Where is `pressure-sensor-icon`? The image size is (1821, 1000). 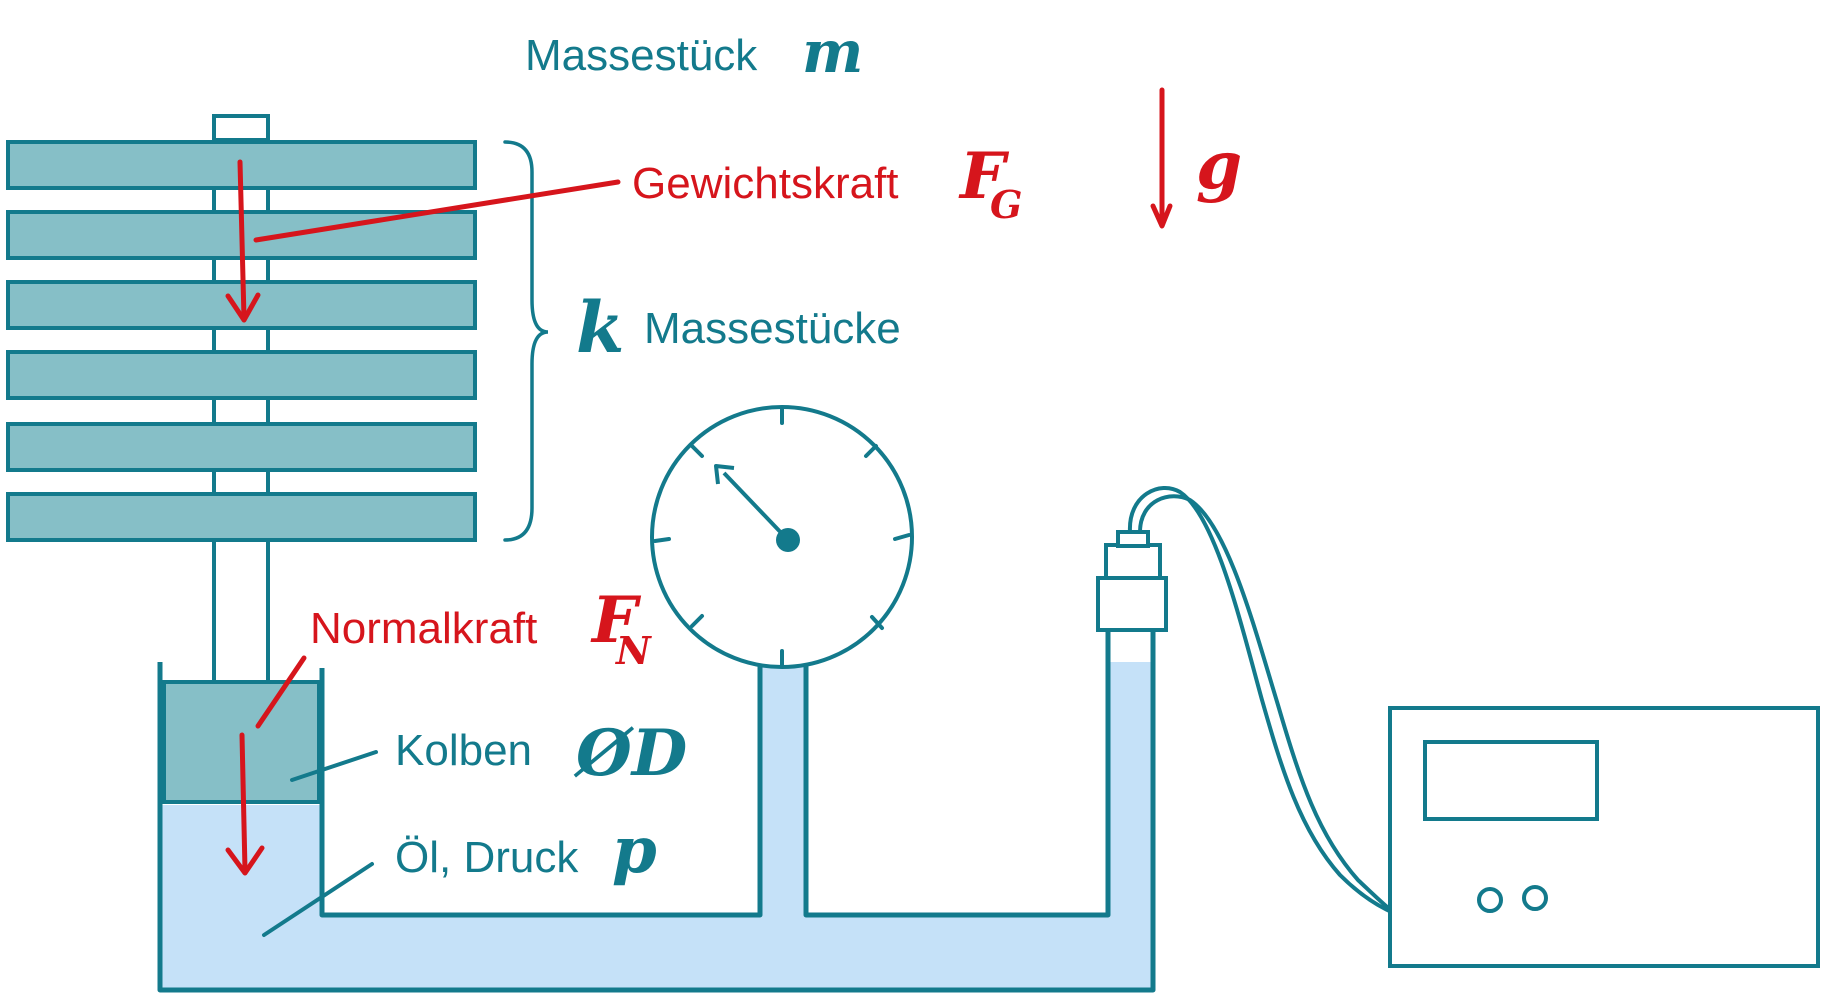
pressure-sensor-icon is located at coordinates (1132, 581).